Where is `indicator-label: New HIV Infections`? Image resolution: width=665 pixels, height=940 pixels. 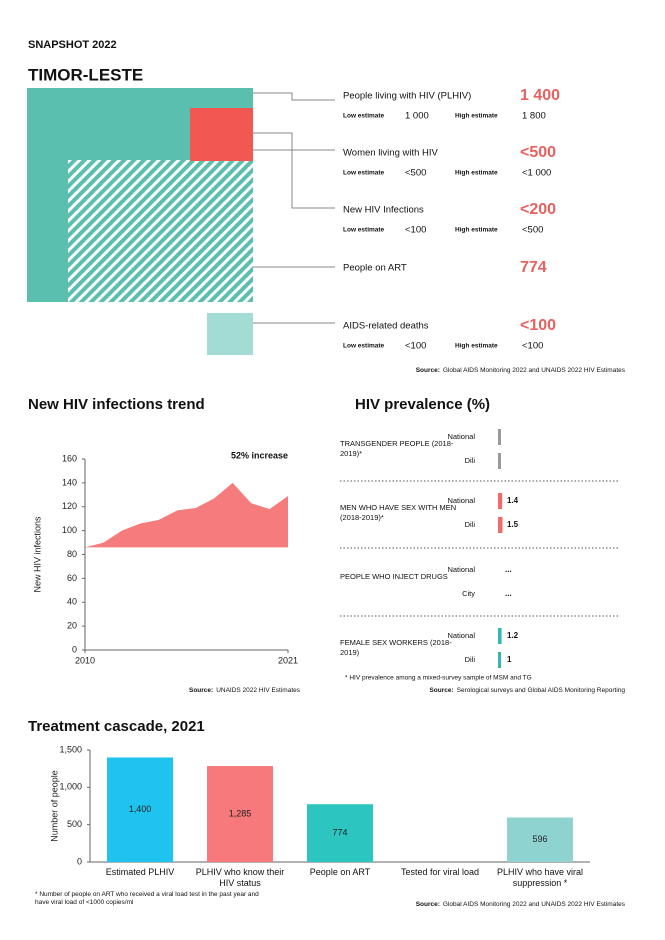
indicator-label: New HIV Infections is located at coordinates (383, 210).